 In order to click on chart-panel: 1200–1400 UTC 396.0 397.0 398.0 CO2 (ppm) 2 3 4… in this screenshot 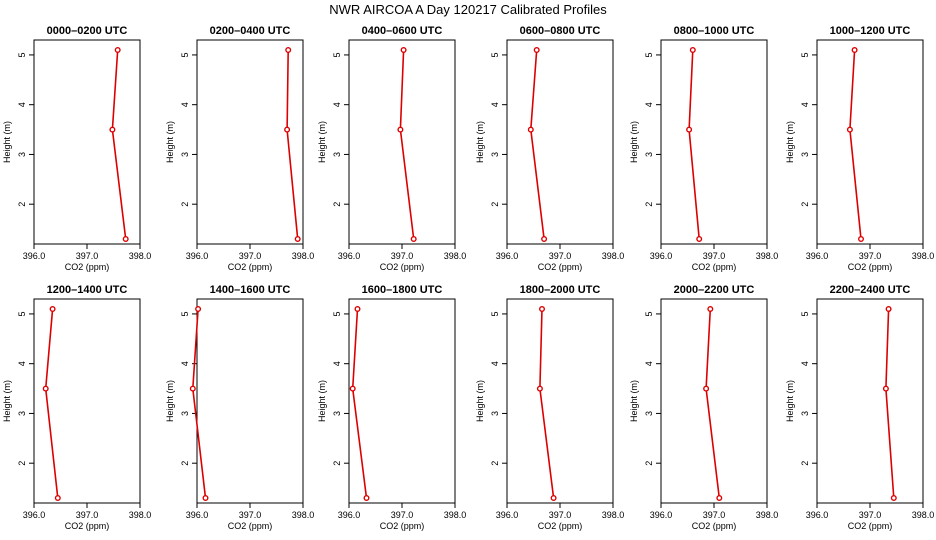, I will do `click(76, 407)`.